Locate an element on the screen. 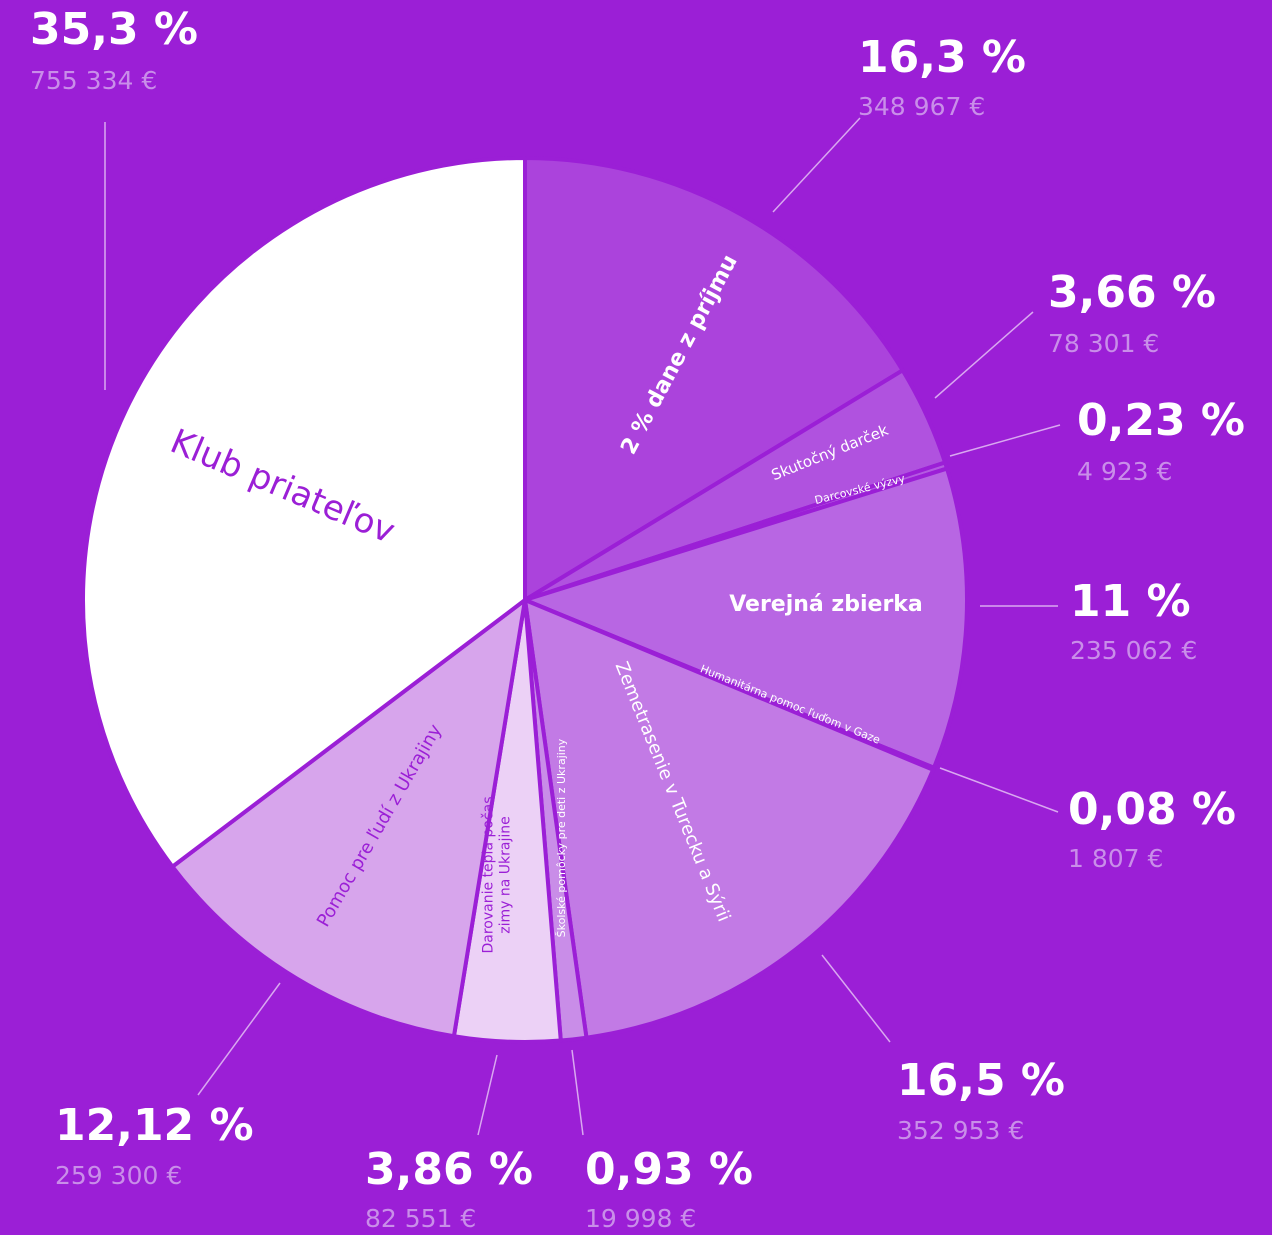  amount-label: 348 967 € is located at coordinates (921, 106).